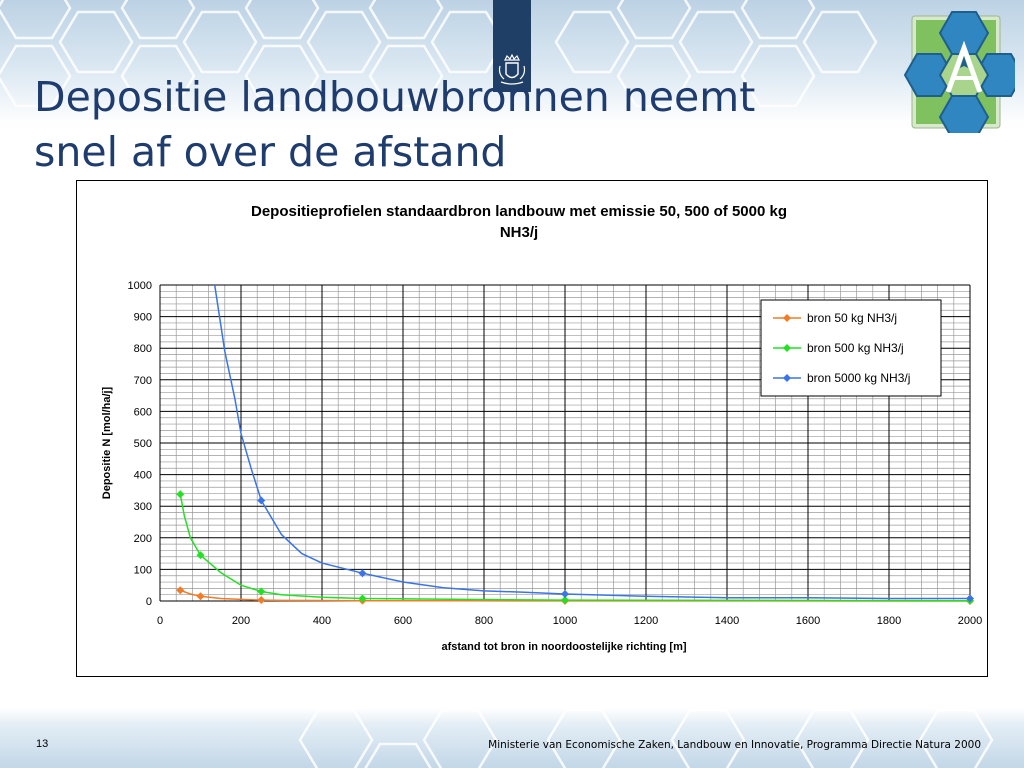 Image resolution: width=1024 pixels, height=768 pixels. I want to click on legend-entry-label: bron 500 kg NH3/j, so click(855, 348).